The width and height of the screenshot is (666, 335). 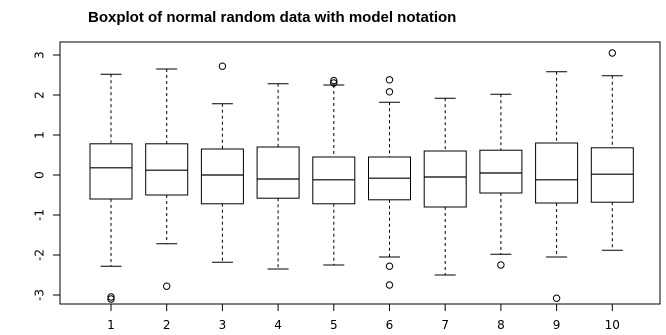 What do you see at coordinates (40, 295) in the screenshot?
I see `y-tick-label: -3` at bounding box center [40, 295].